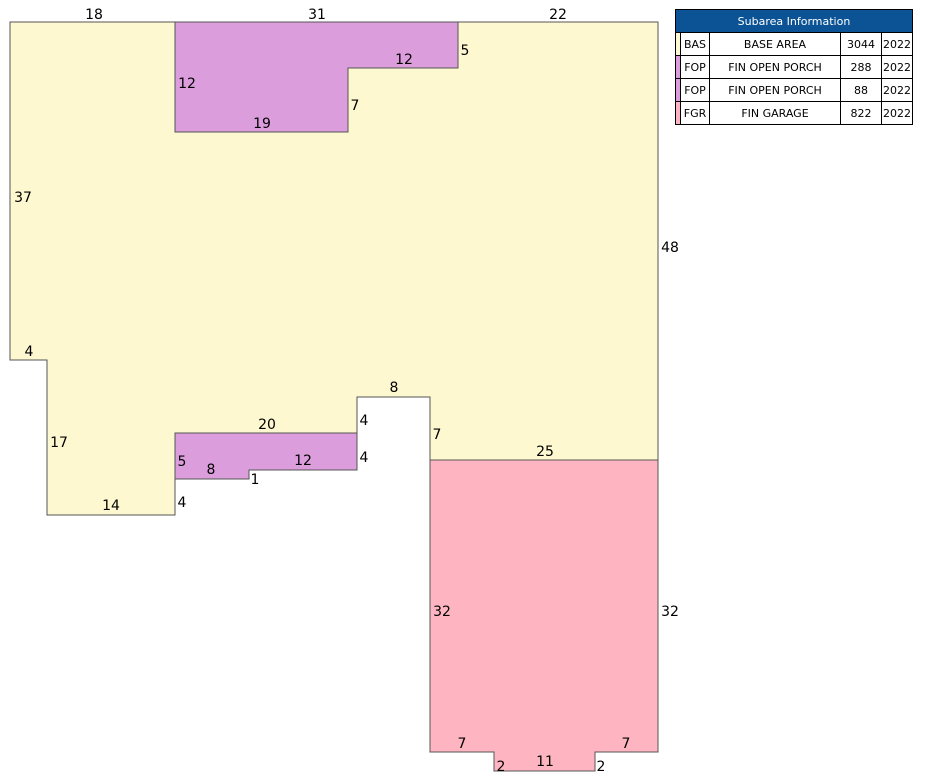 Image resolution: width=925 pixels, height=782 pixels. What do you see at coordinates (544, 615) in the screenshot?
I see `garage-polygon` at bounding box center [544, 615].